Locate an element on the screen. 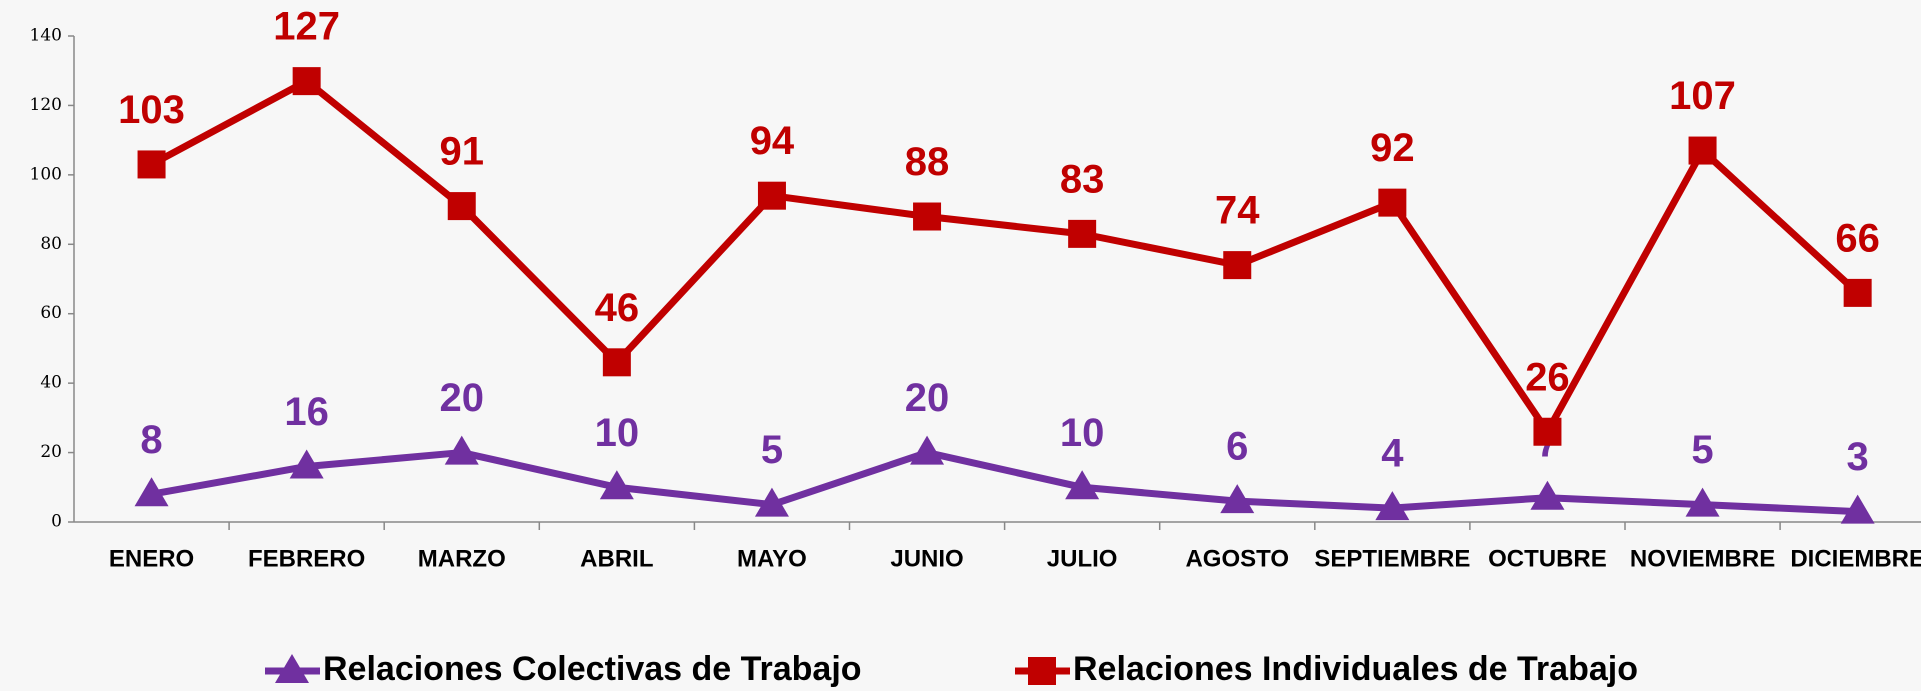  y-tick-label: 80 is located at coordinates (51, 244).